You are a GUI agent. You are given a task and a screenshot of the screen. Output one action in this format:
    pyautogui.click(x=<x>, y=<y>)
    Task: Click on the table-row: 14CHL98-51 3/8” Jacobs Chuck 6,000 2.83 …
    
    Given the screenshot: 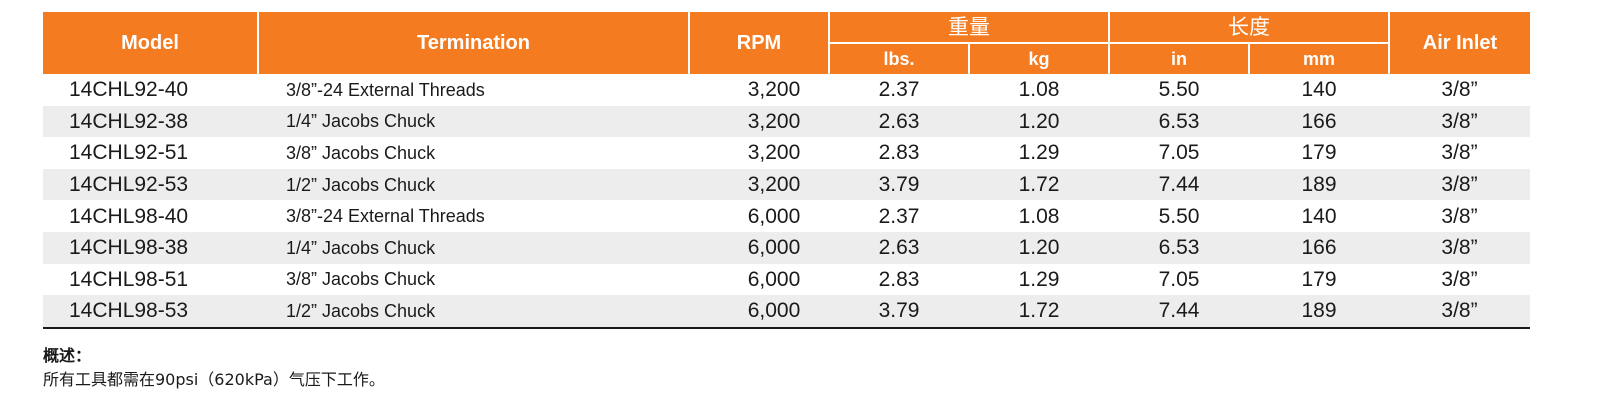 What is the action you would take?
    pyautogui.click(x=786, y=279)
    